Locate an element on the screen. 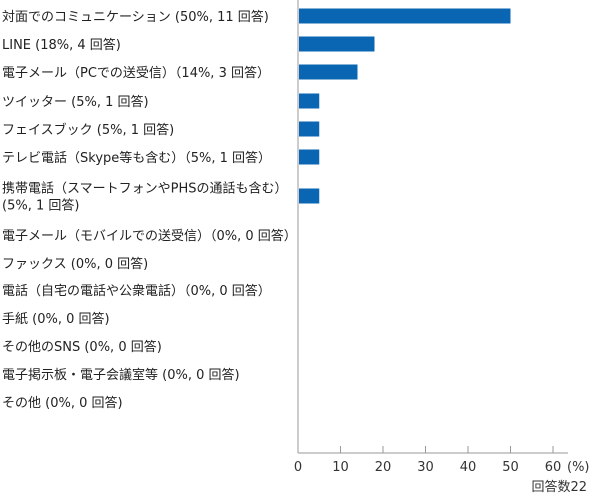 Image resolution: width=591 pixels, height=494 pixels. category-label: (5%, 1 回答) is located at coordinates (40, 206).